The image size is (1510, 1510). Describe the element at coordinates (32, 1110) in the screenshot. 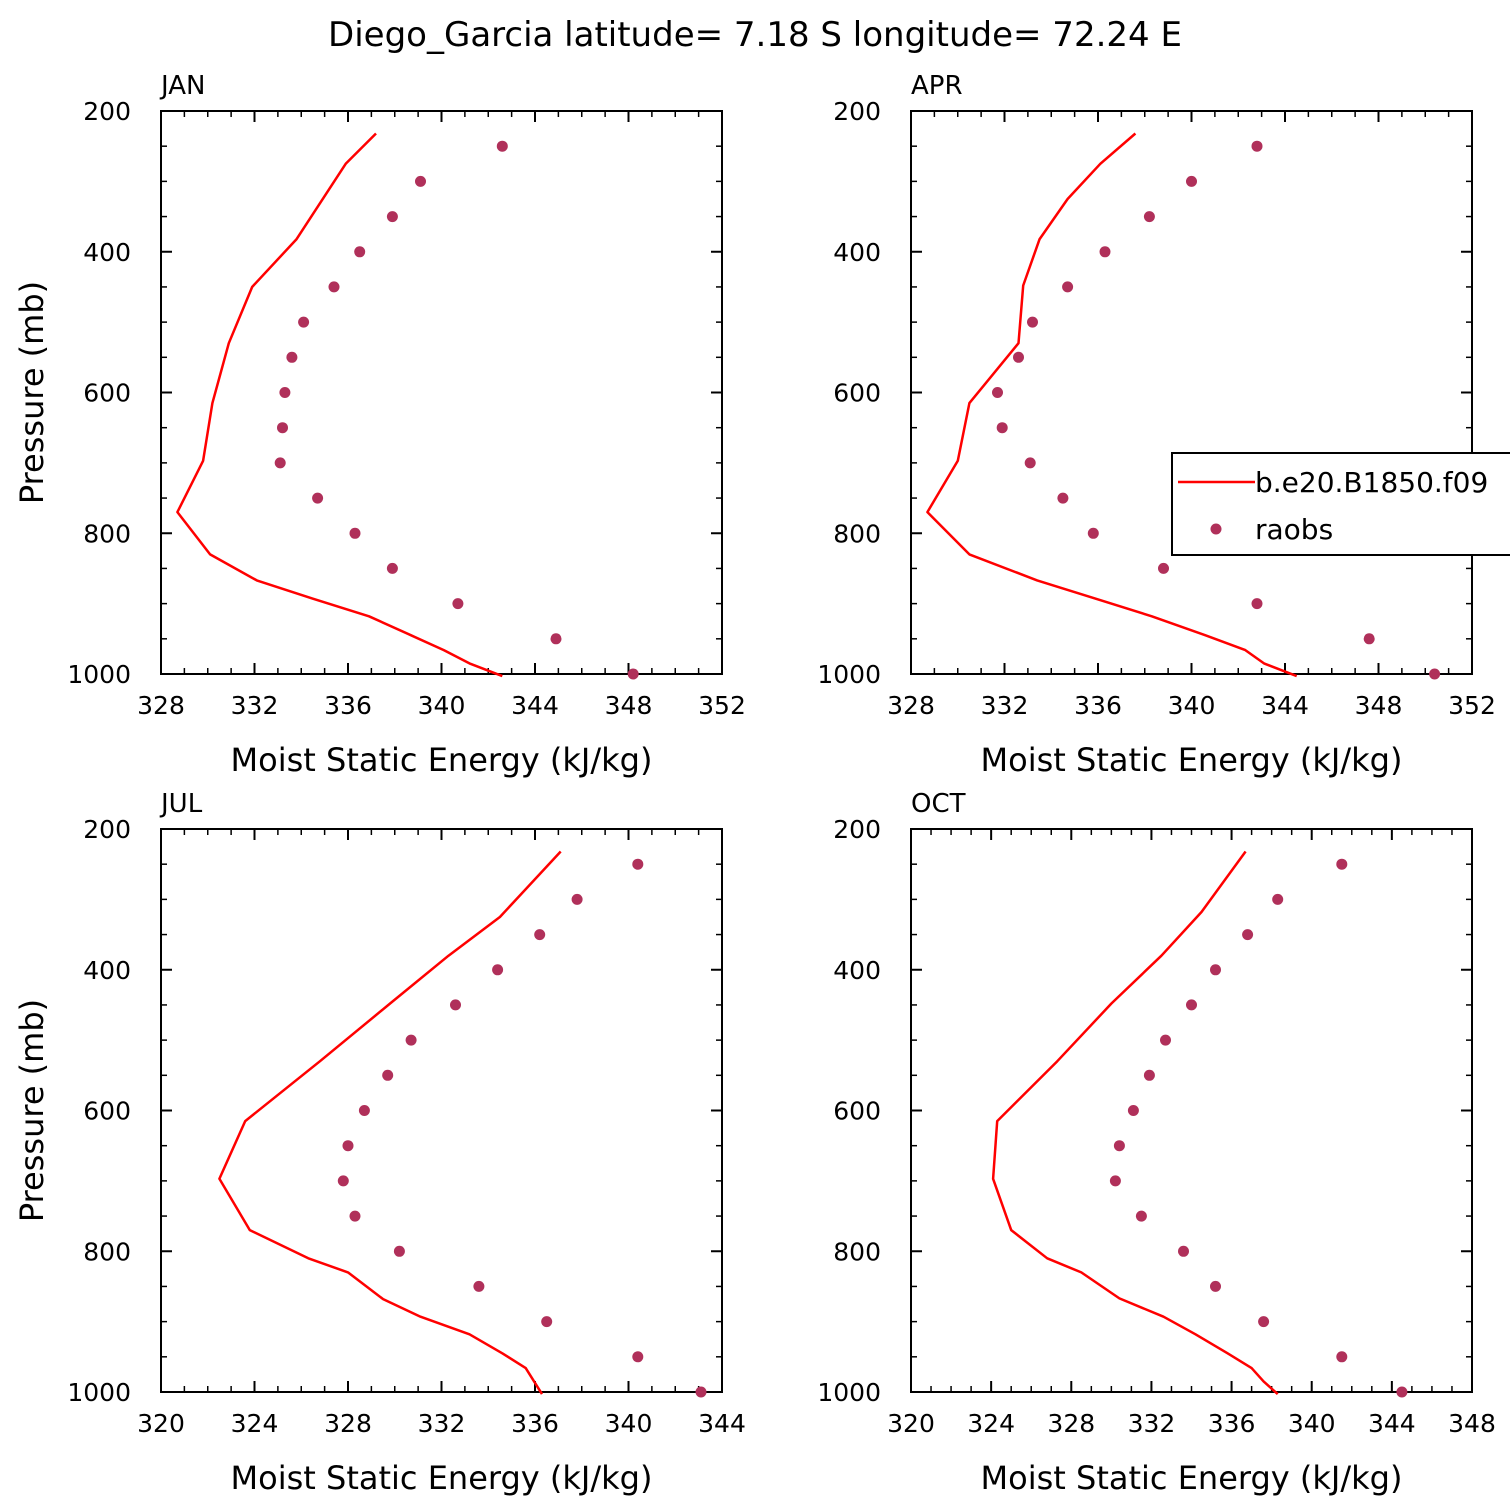

I see `y-axis-label: Pressure (mb)` at that location.